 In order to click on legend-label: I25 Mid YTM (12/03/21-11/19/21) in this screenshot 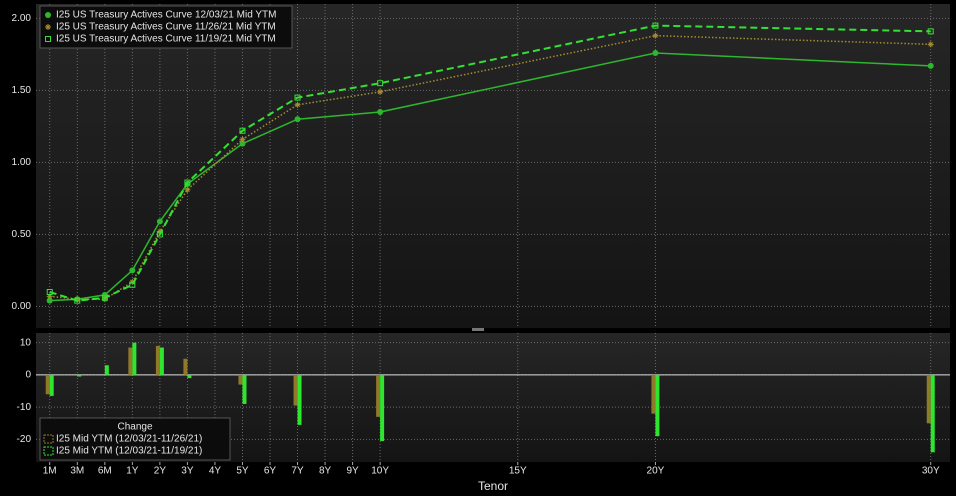, I will do `click(129, 451)`.